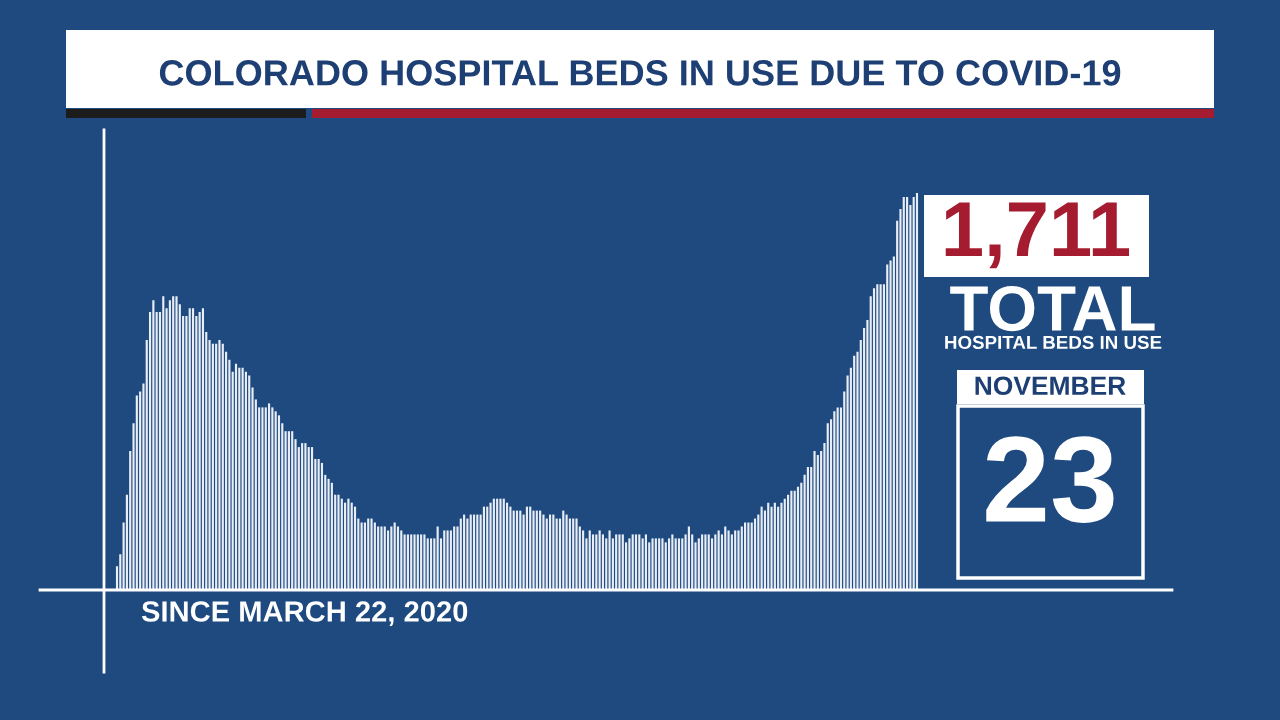  I want to click on text: 1,711, so click(1037, 235).